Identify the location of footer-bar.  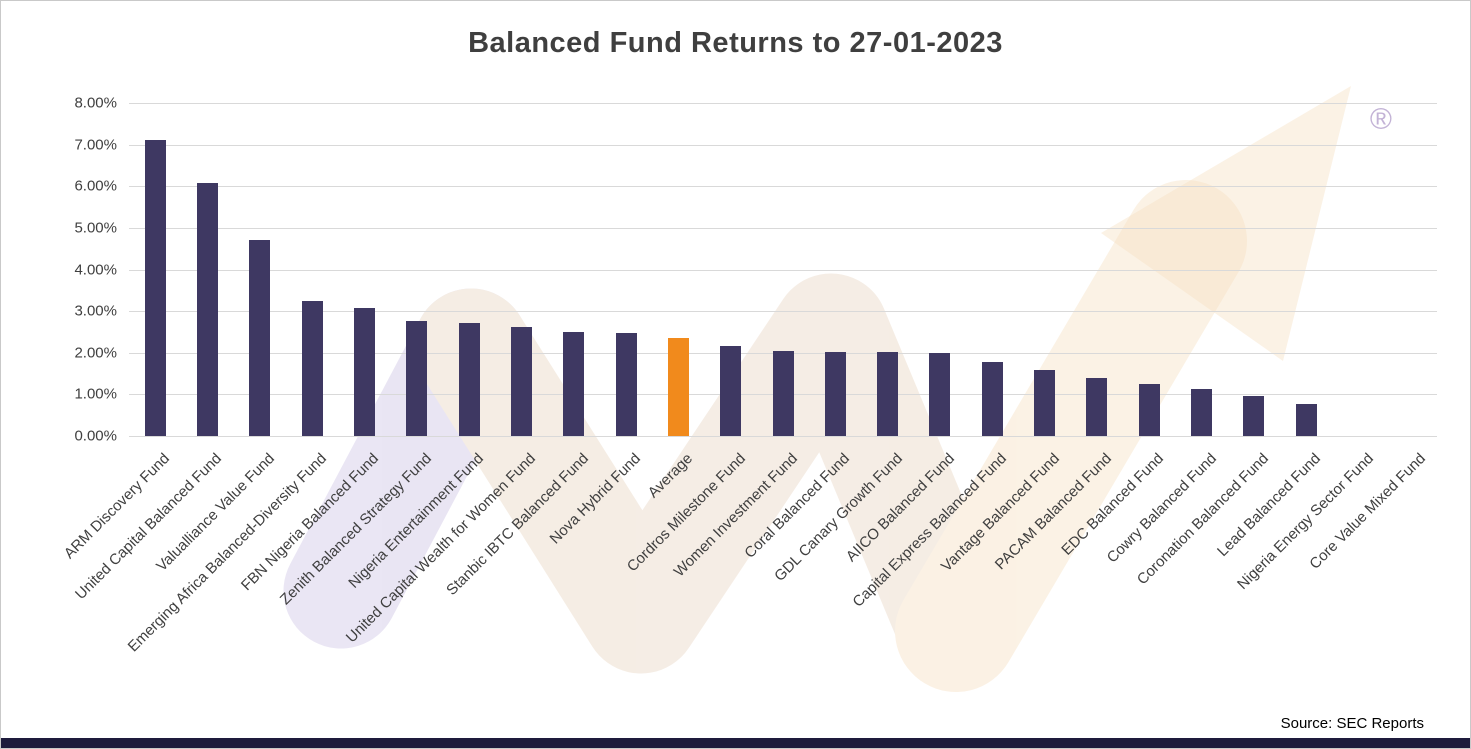
(735, 743).